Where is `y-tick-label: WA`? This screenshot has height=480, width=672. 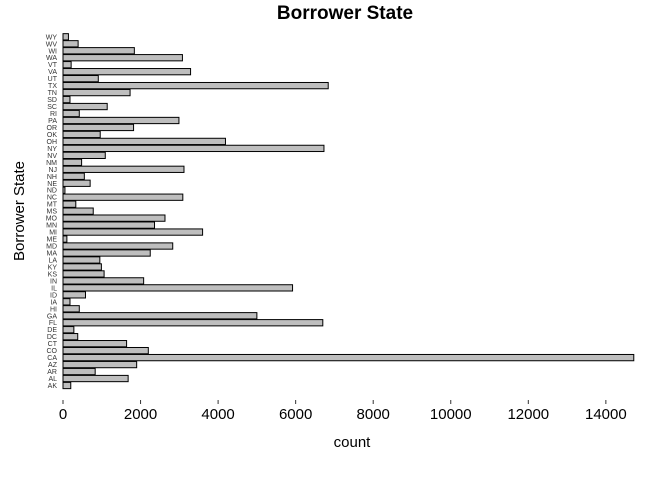 y-tick-label: WA is located at coordinates (51, 58).